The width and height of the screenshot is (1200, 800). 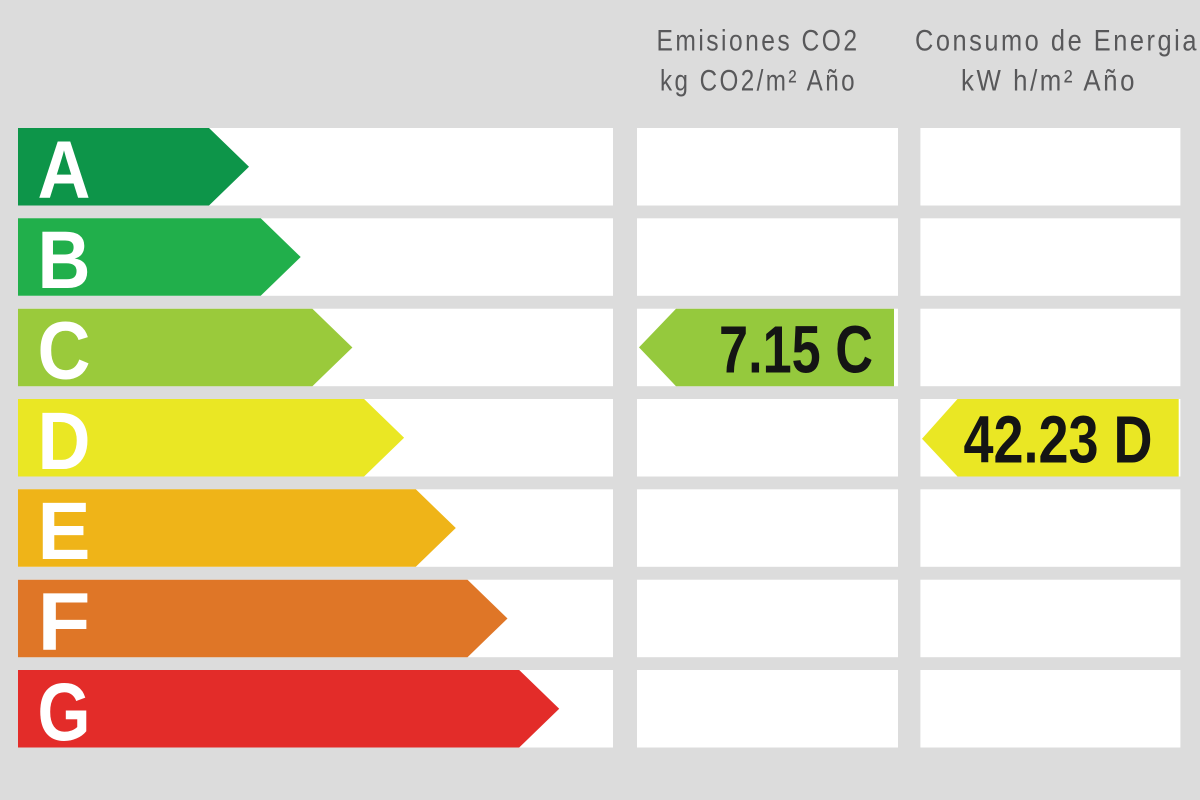 I want to click on svg-text: B, so click(x=64, y=260).